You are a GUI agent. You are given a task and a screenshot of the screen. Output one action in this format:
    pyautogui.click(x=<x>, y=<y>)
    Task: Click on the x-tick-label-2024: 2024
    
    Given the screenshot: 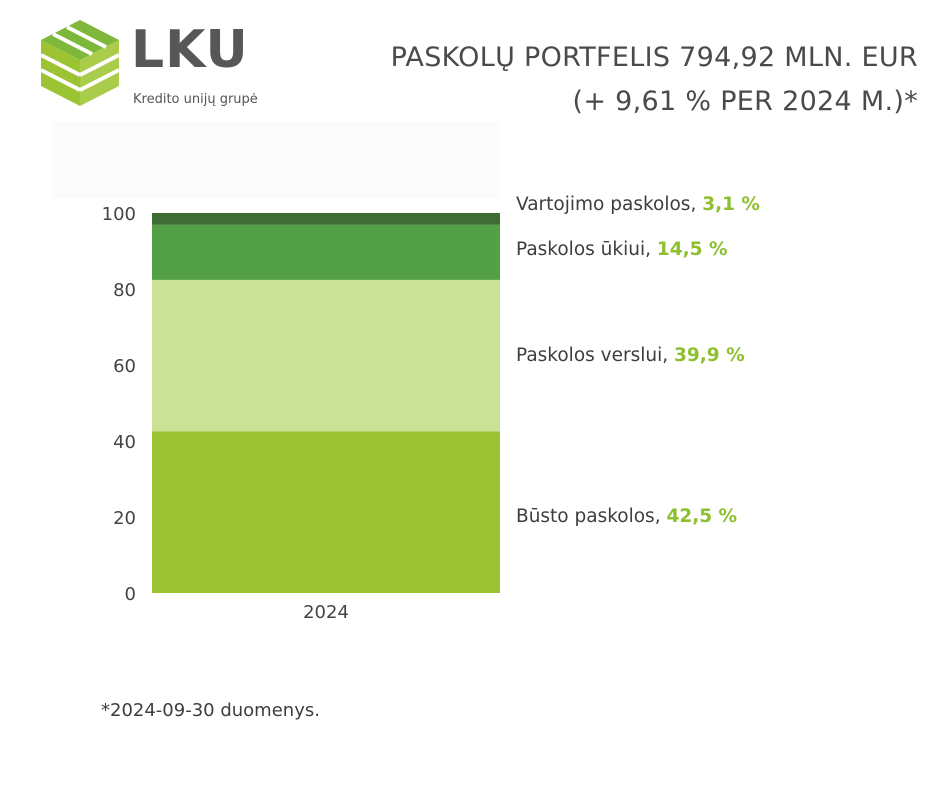 What is the action you would take?
    pyautogui.click(x=326, y=612)
    